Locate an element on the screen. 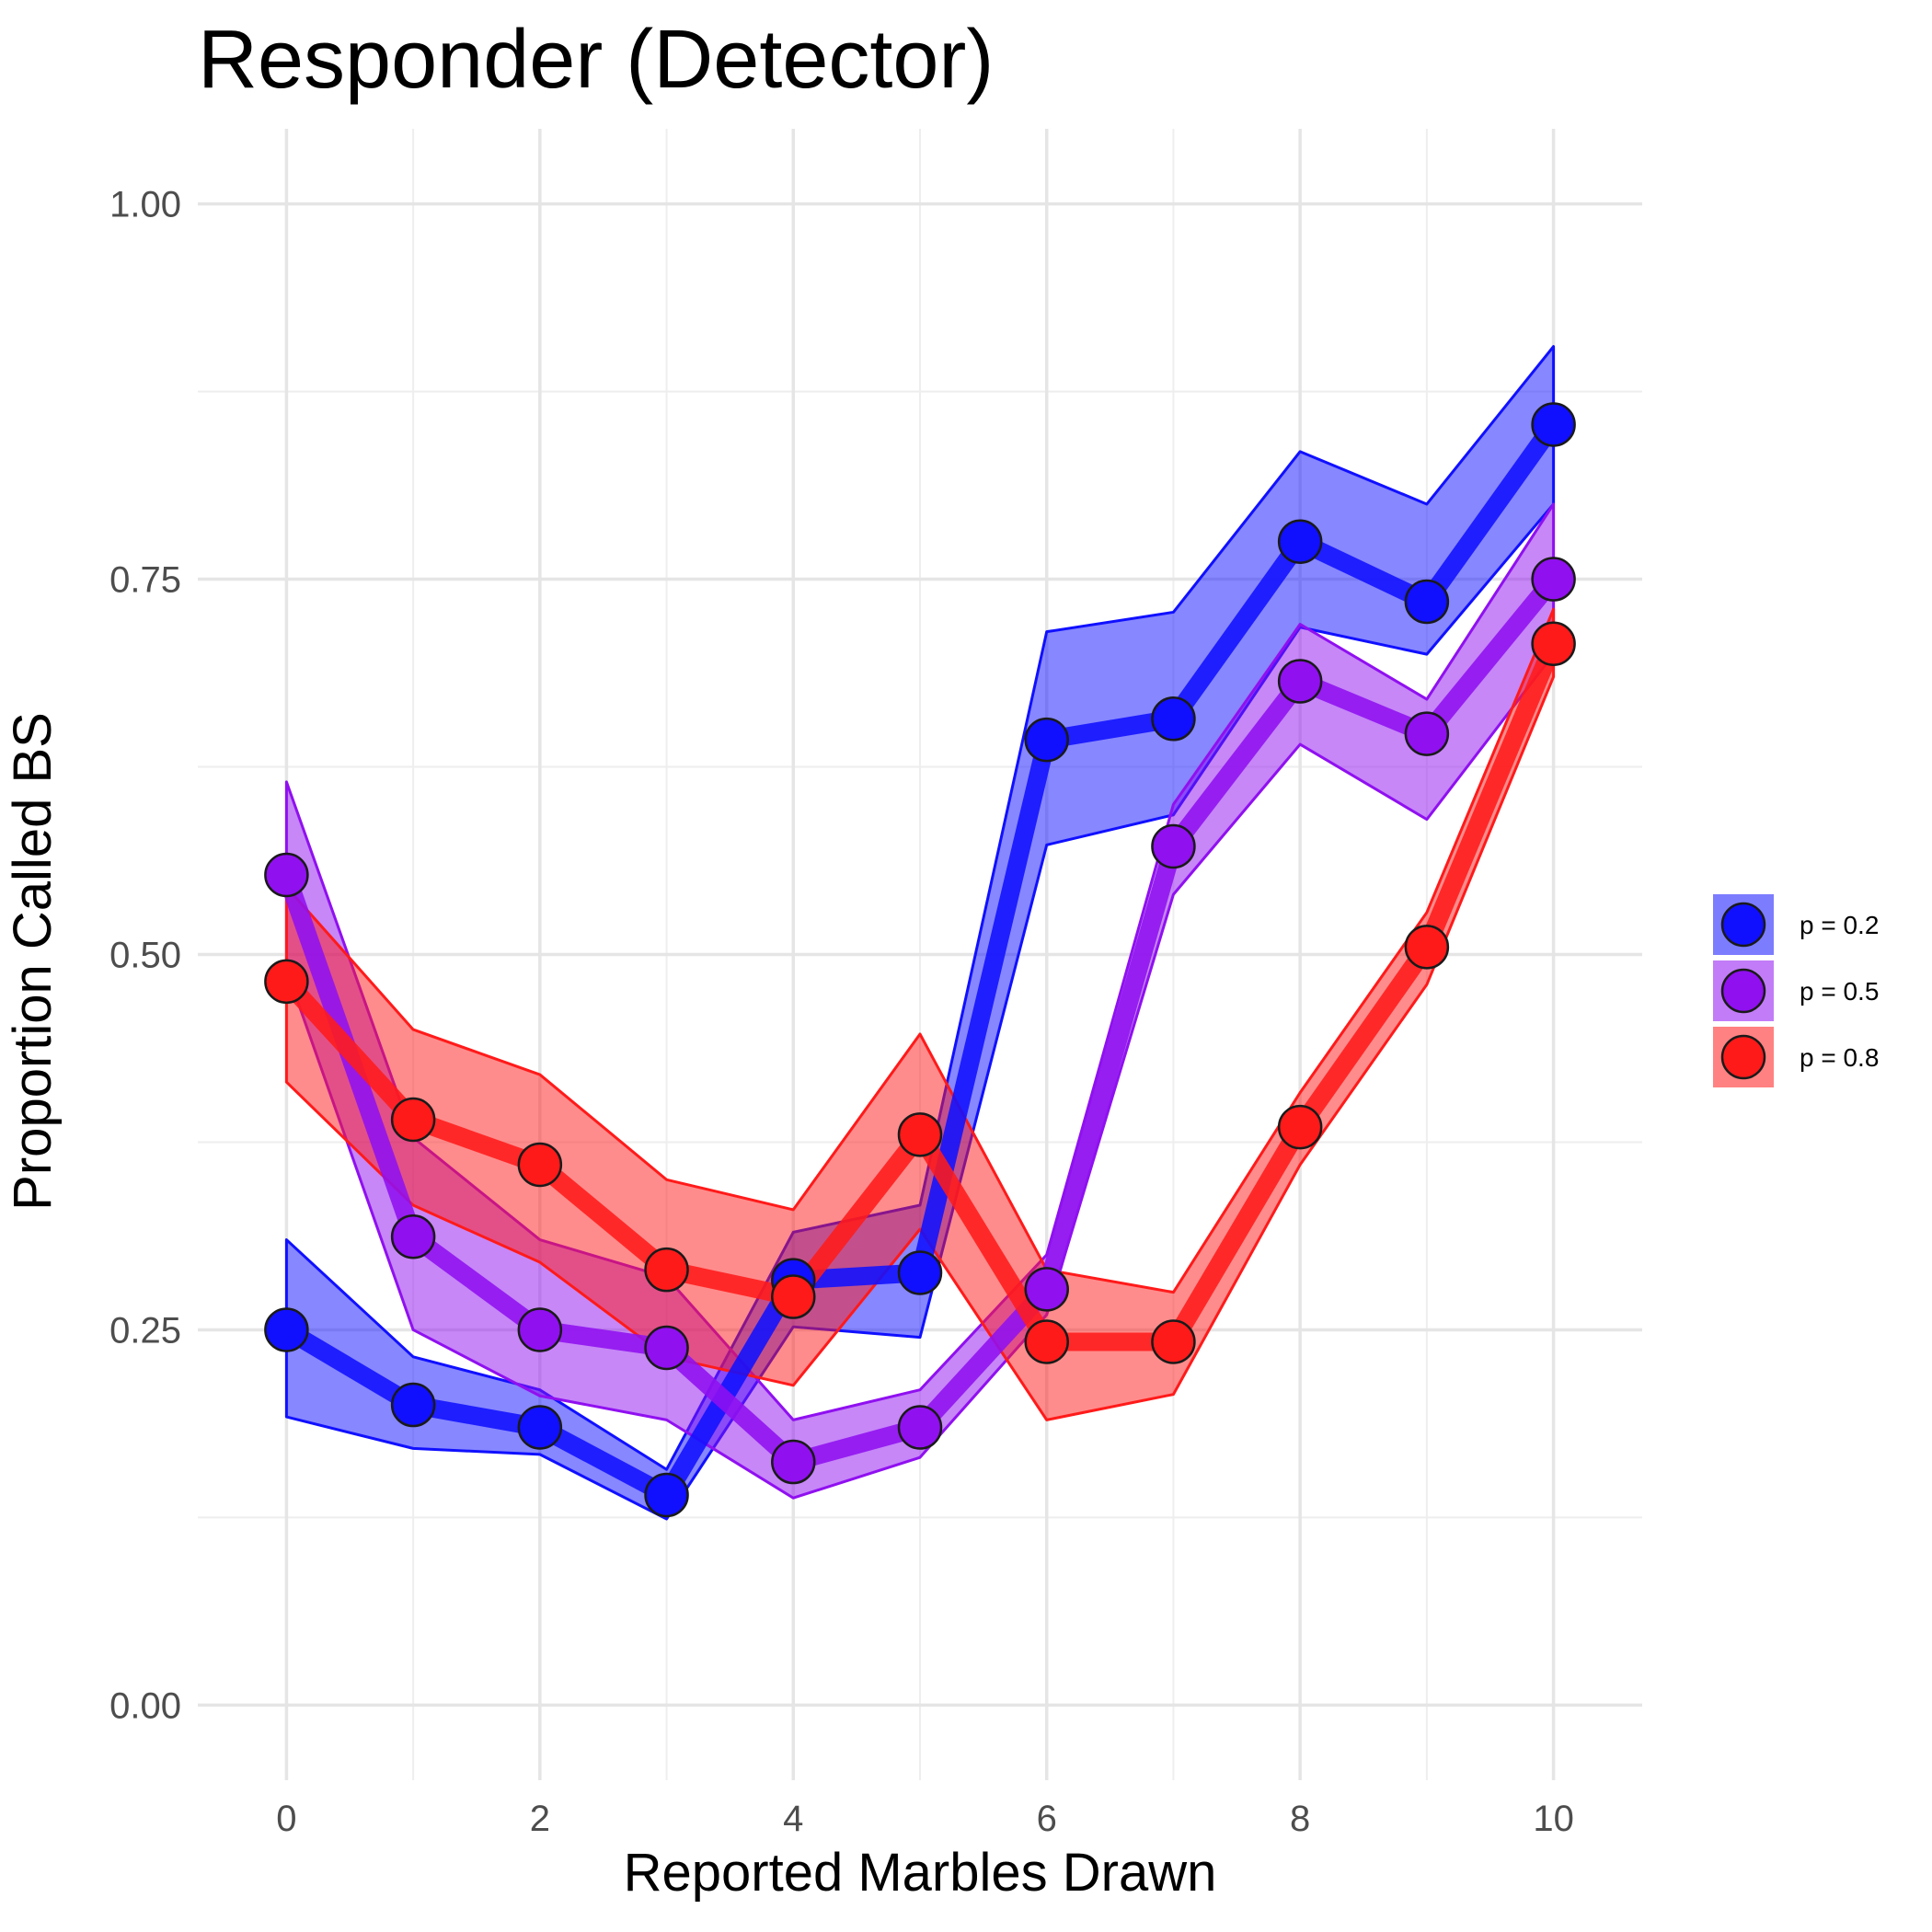 This screenshot has width=1932, height=1932. y-tick-label: 0.75 is located at coordinates (145, 580).